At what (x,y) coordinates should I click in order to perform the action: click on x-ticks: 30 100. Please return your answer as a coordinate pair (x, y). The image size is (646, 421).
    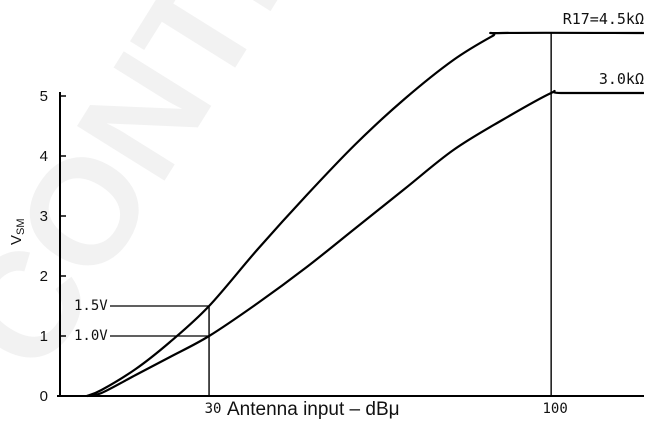
    Looking at the image, I should click on (386, 409).